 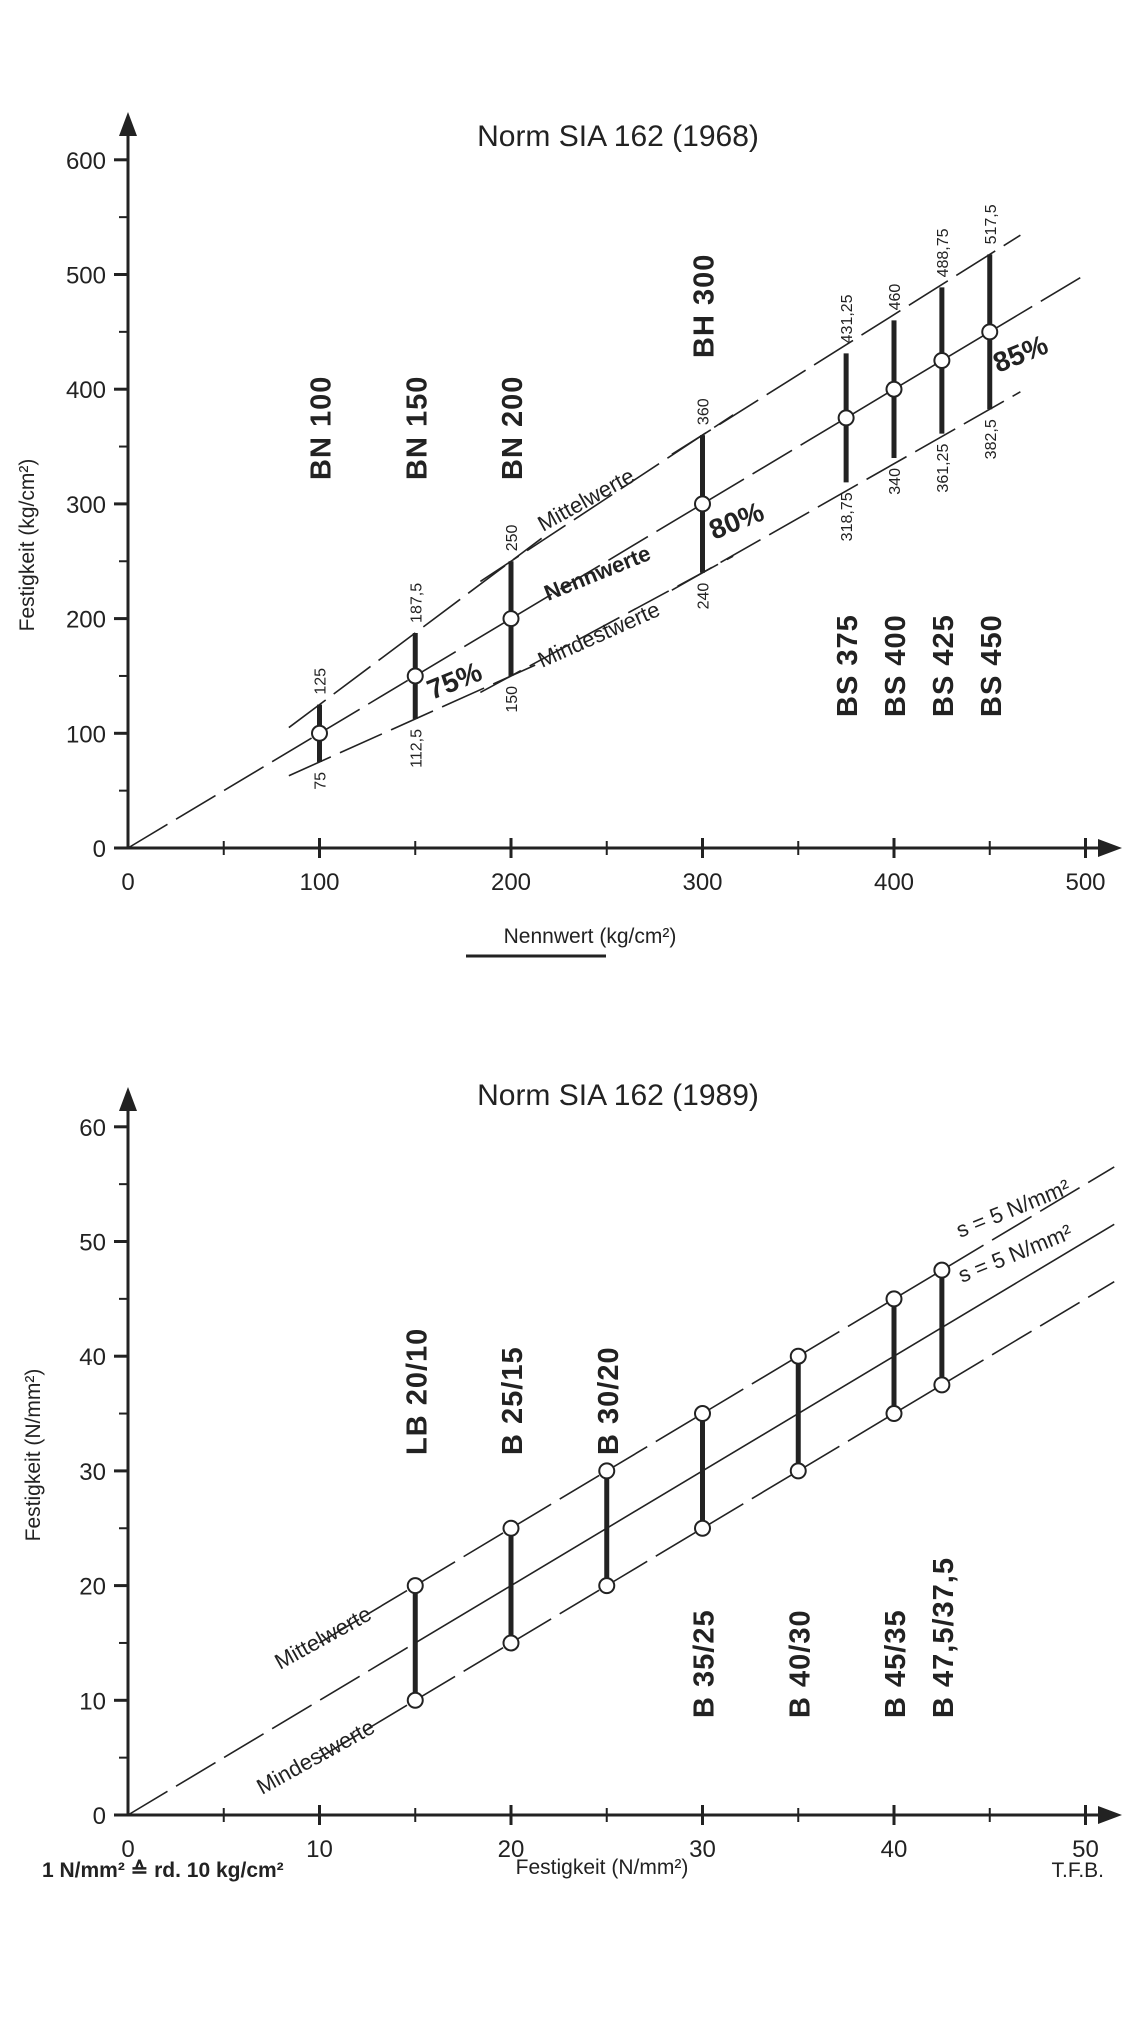 I want to click on chart-1968-x-tick-label: 100, so click(x=319, y=882).